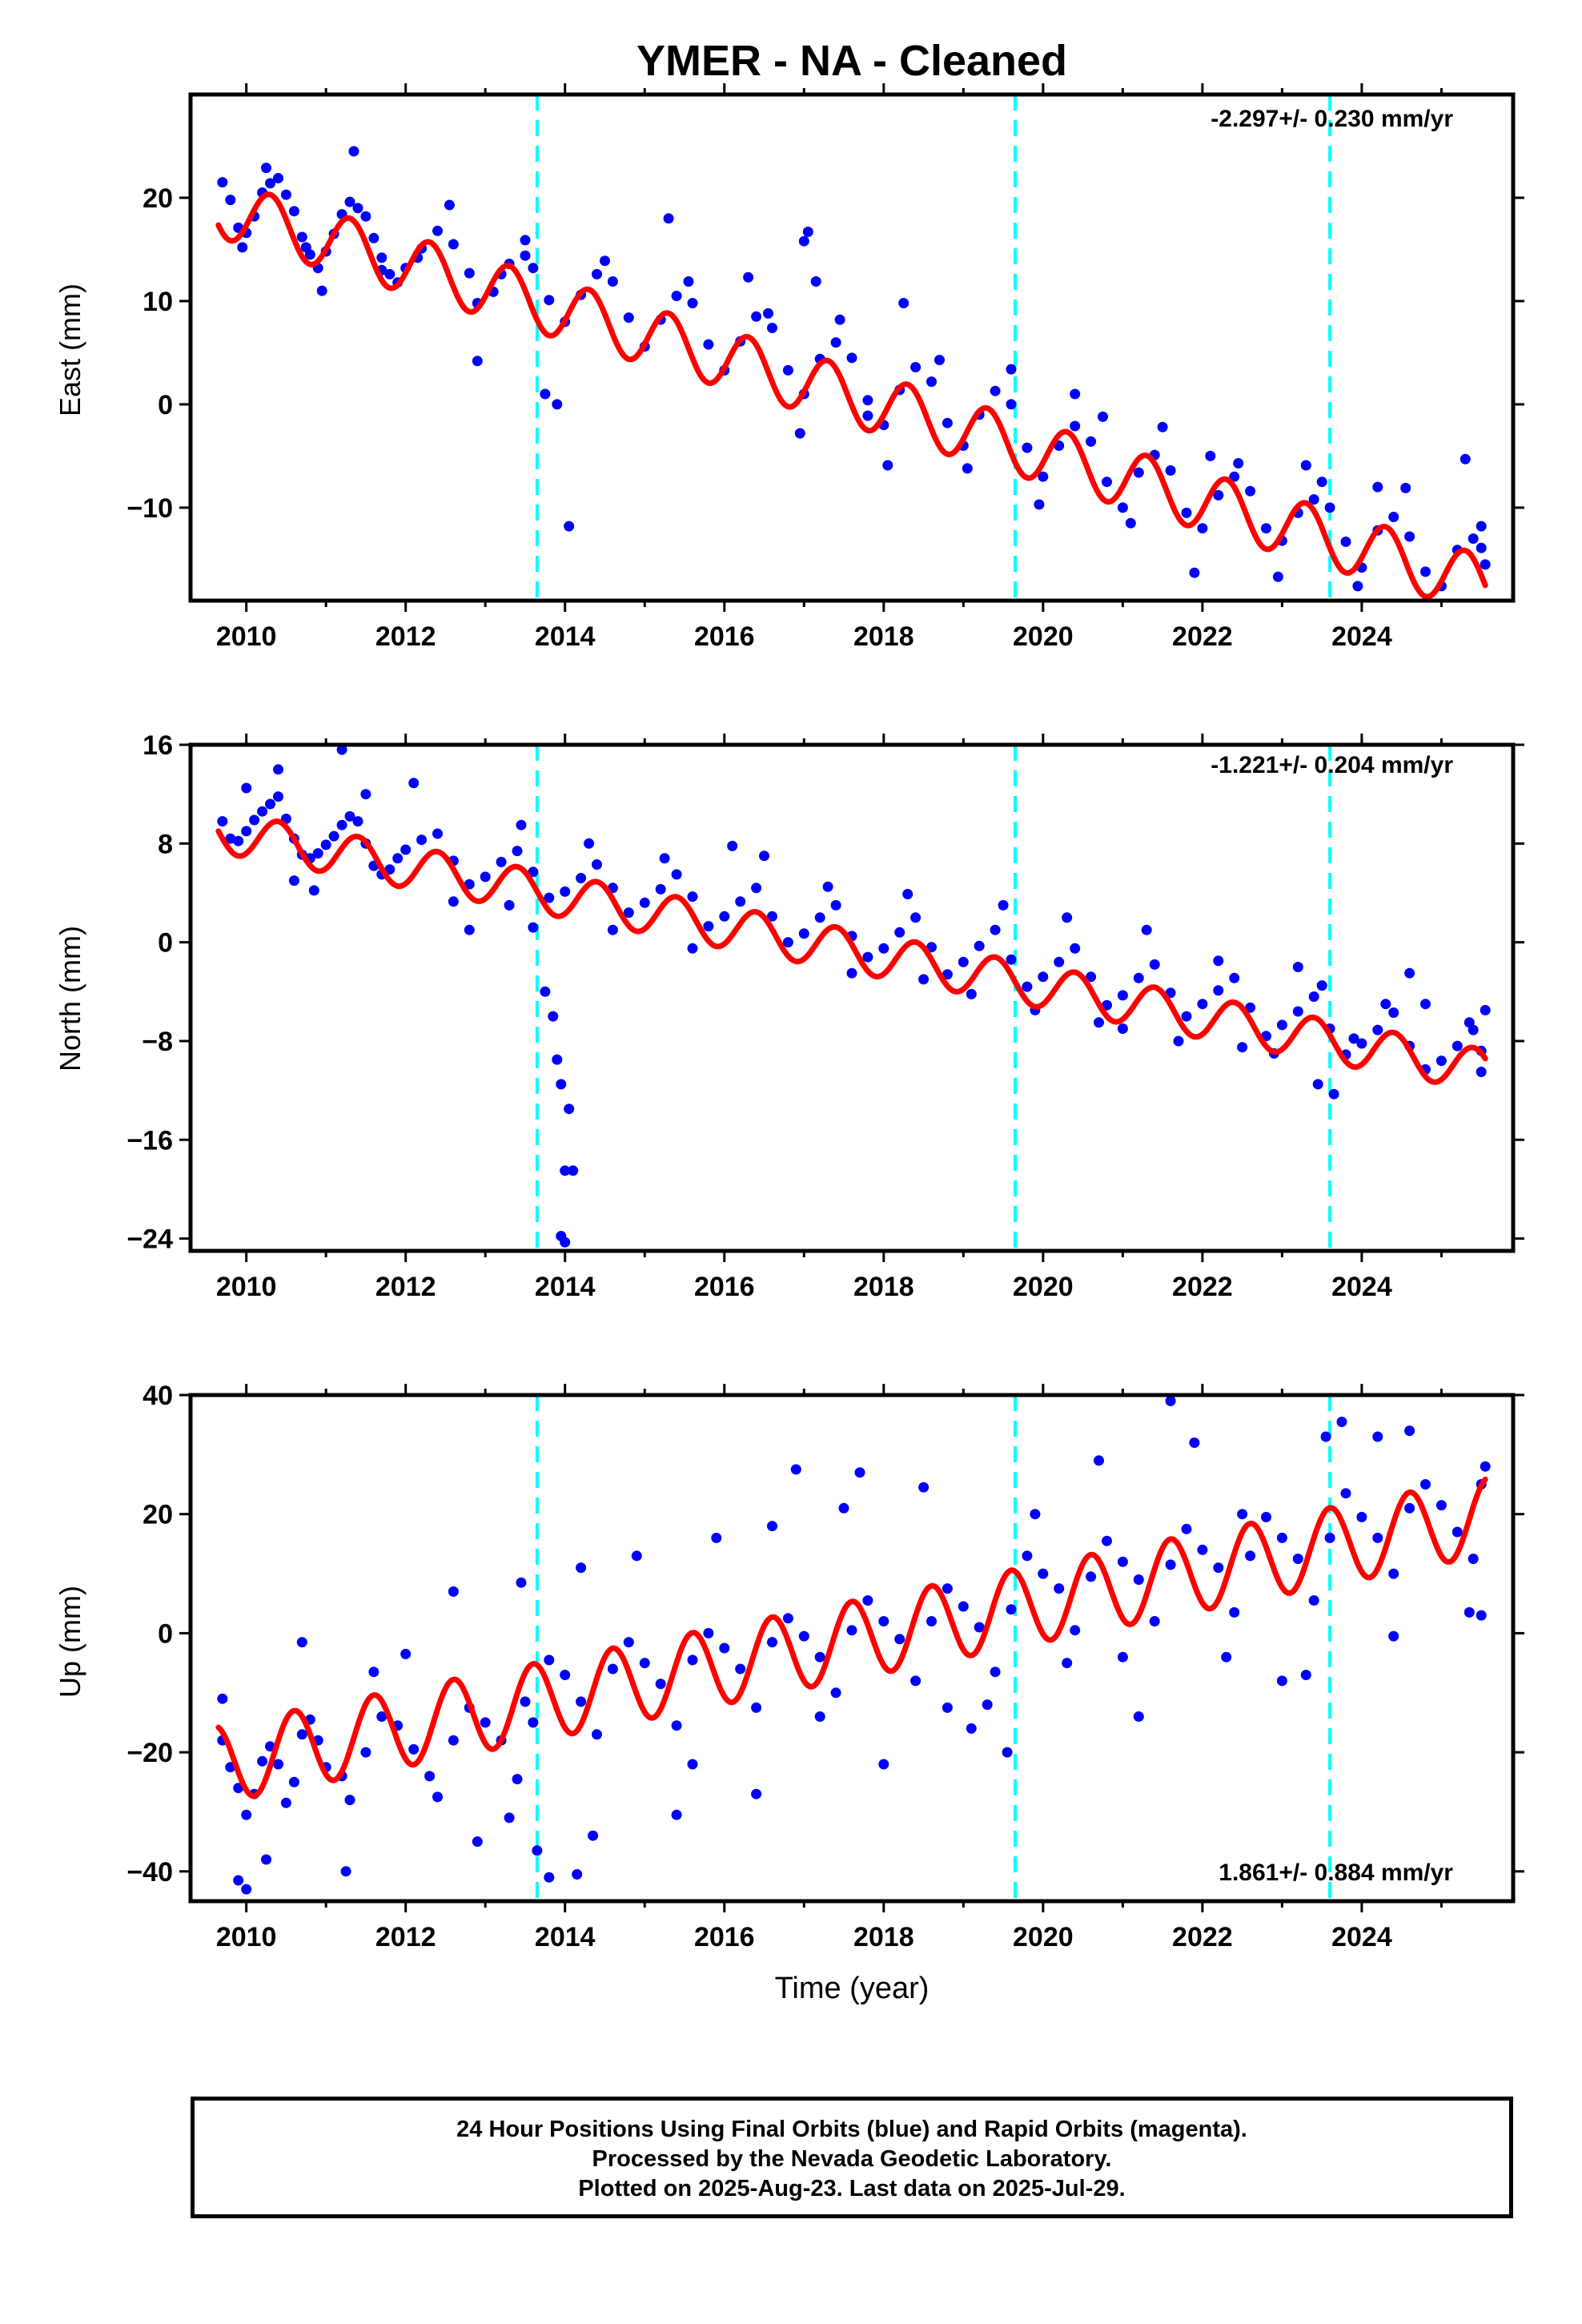 The height and width of the screenshot is (2324, 1582). What do you see at coordinates (149, 1753) in the screenshot?
I see `up-y-tick-label: −20` at bounding box center [149, 1753].